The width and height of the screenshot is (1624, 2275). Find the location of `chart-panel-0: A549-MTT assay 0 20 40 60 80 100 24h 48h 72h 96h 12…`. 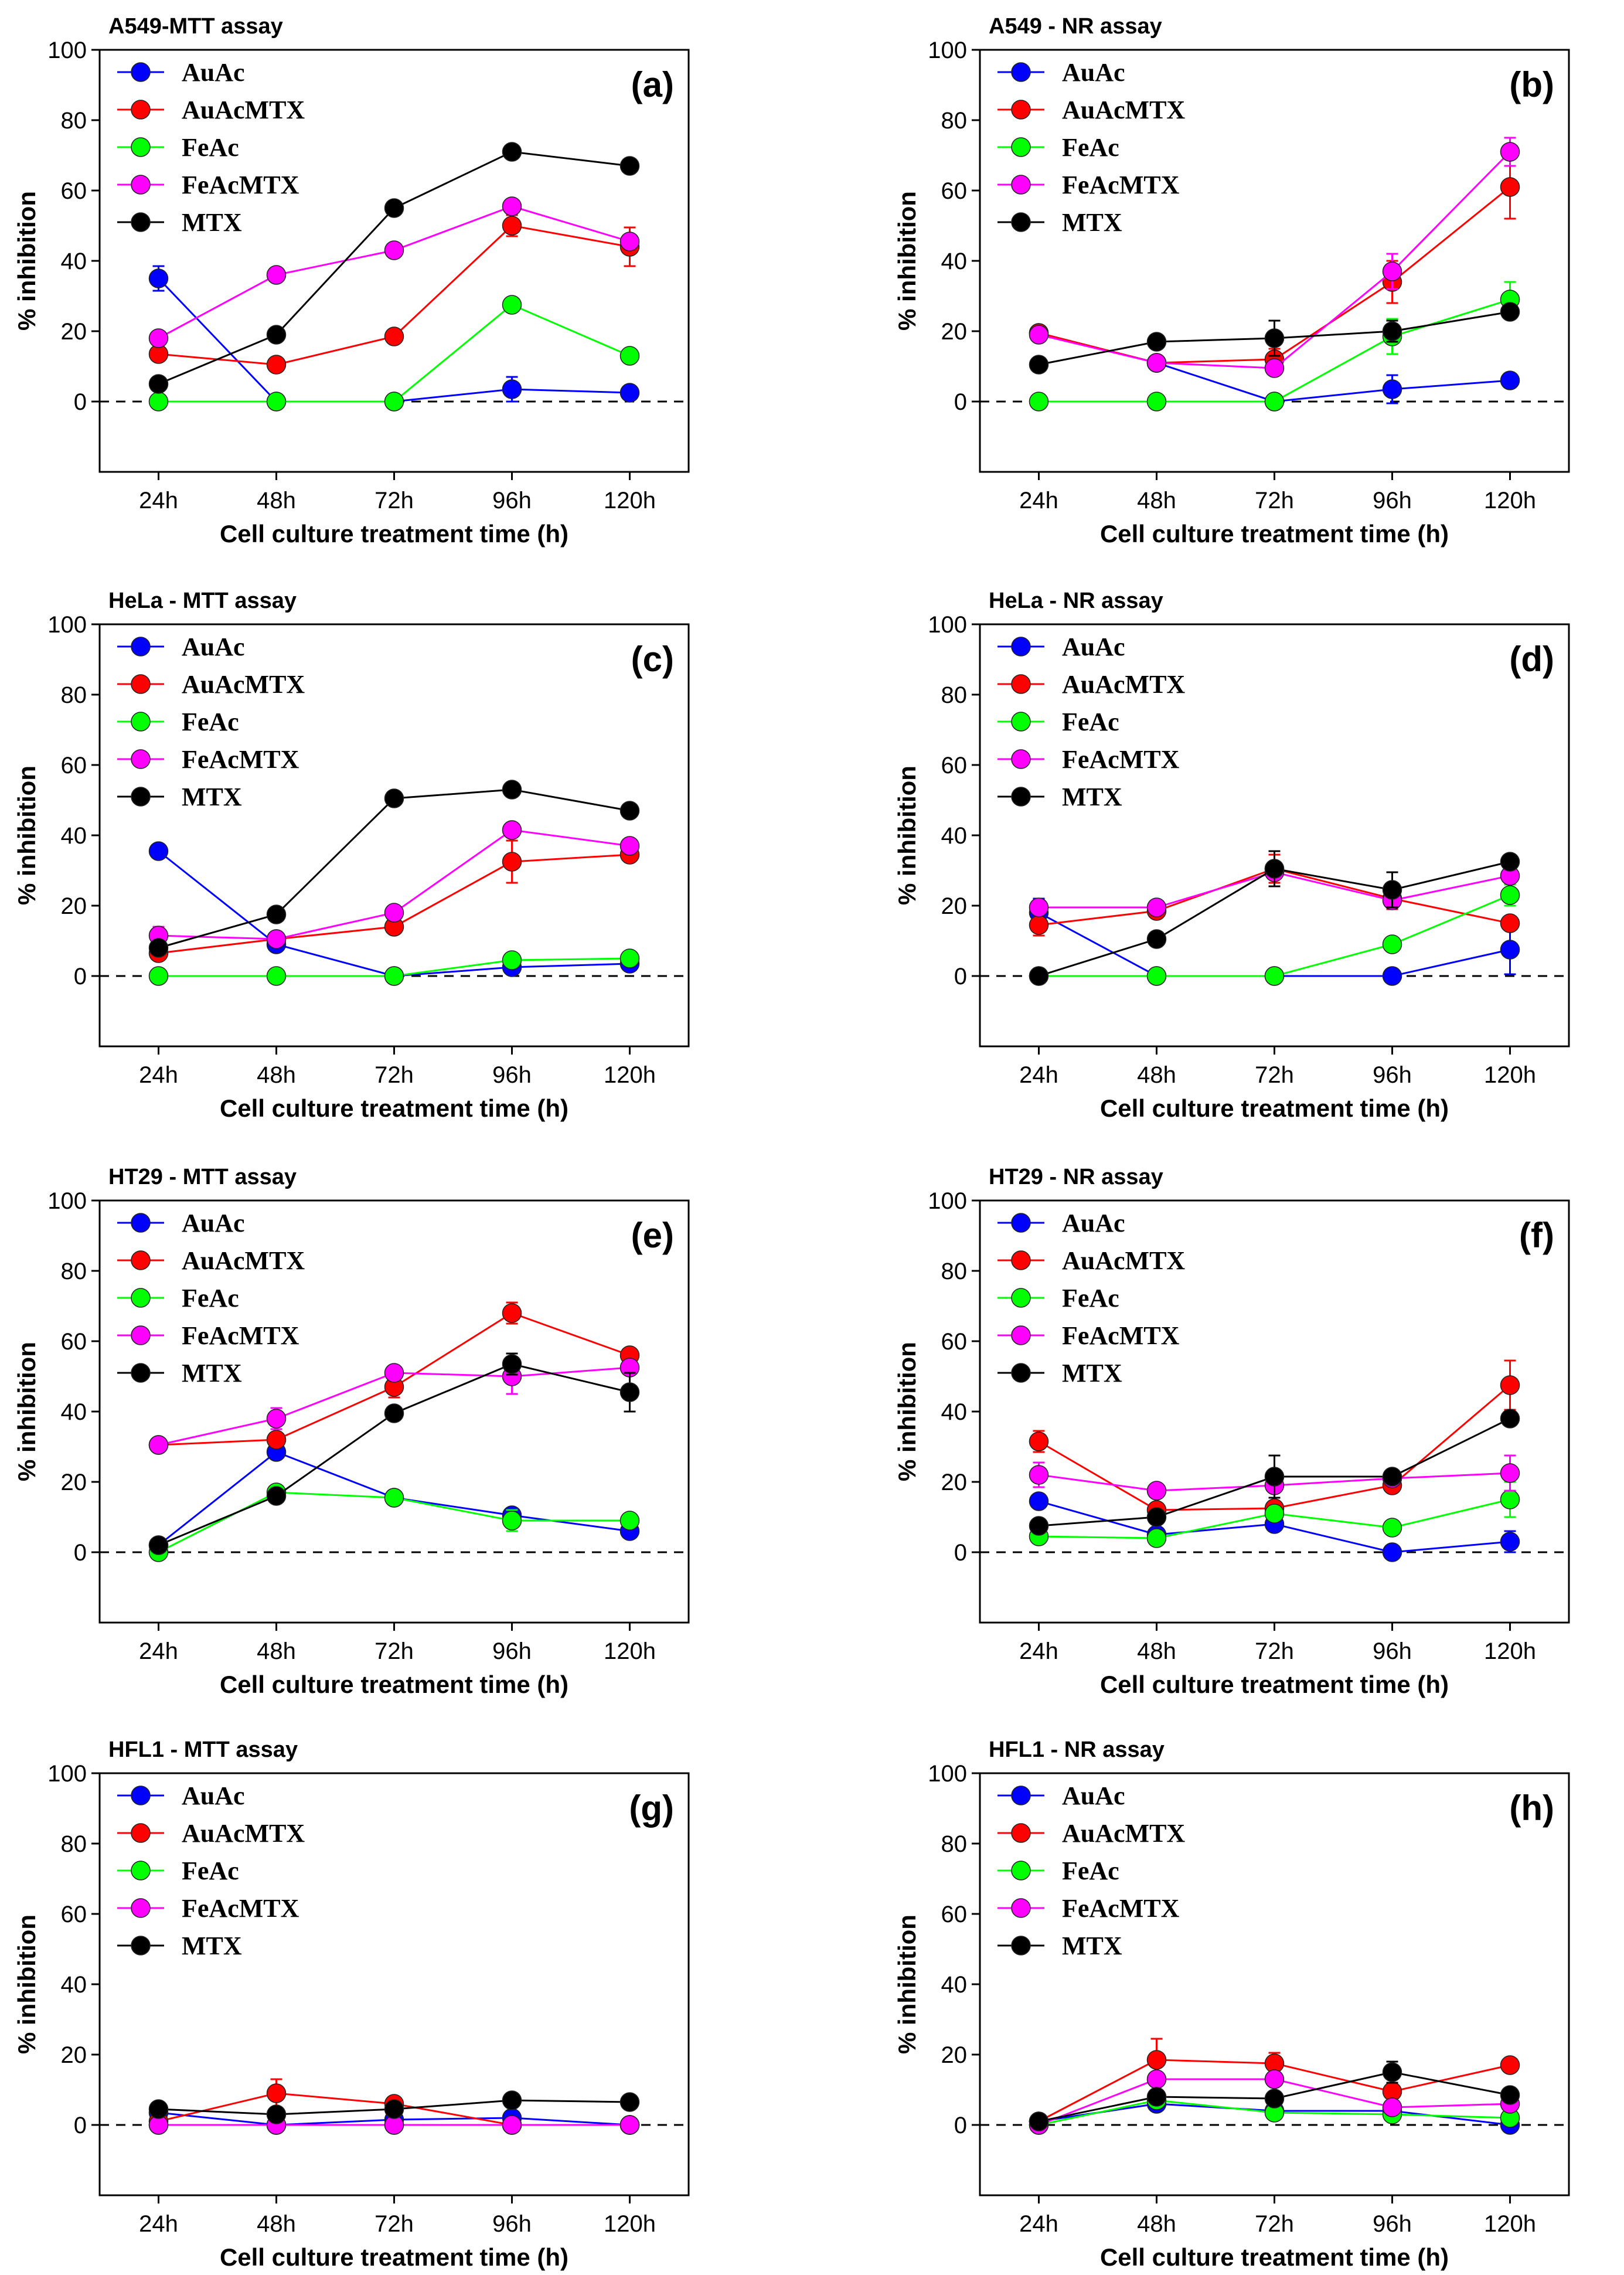

chart-panel-0: A549-MTT assay 0 20 40 60 80 100 24h 48h 72h 96h 12… is located at coordinates (351, 281).